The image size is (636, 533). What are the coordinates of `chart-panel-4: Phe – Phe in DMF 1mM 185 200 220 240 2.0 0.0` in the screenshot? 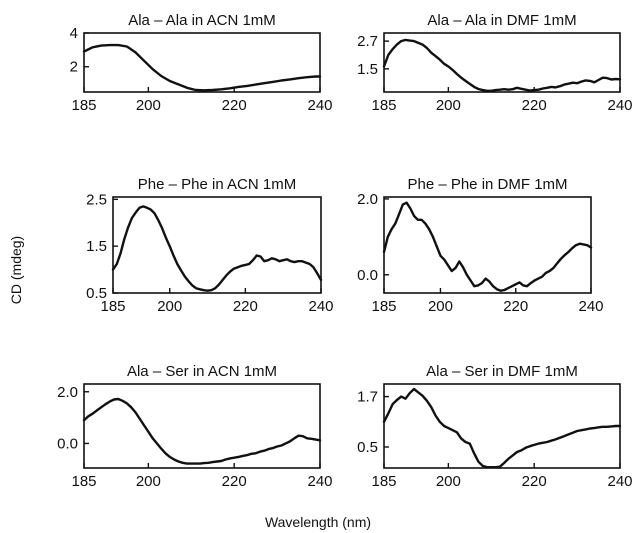 It's located at (480, 245).